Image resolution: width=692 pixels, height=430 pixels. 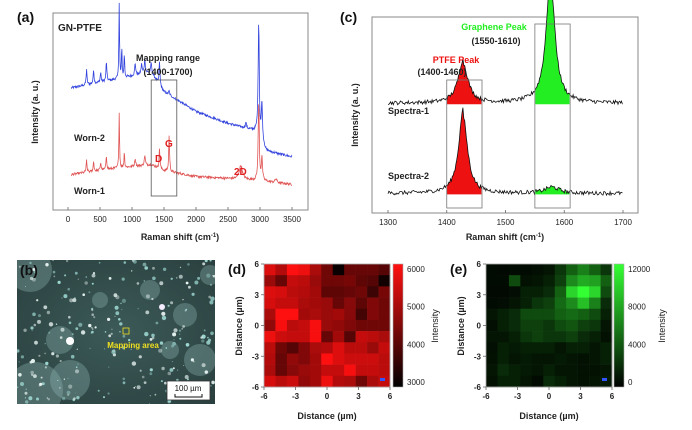 What do you see at coordinates (188, 388) in the screenshot?
I see `scale-bar-label: 100 µm` at bounding box center [188, 388].